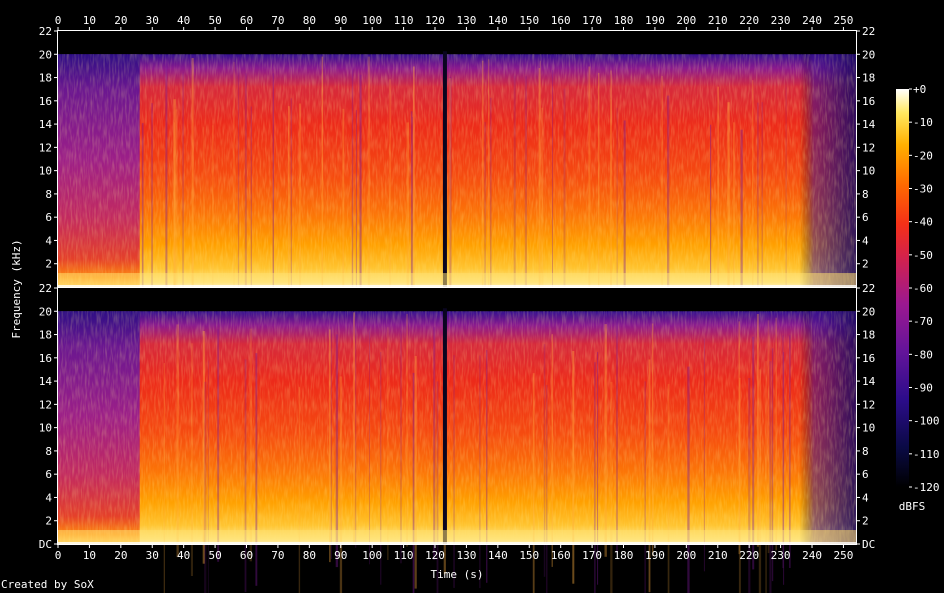 This screenshot has width=944, height=593. What do you see at coordinates (812, 20) in the screenshot?
I see `x-tick-label-top: 240` at bounding box center [812, 20].